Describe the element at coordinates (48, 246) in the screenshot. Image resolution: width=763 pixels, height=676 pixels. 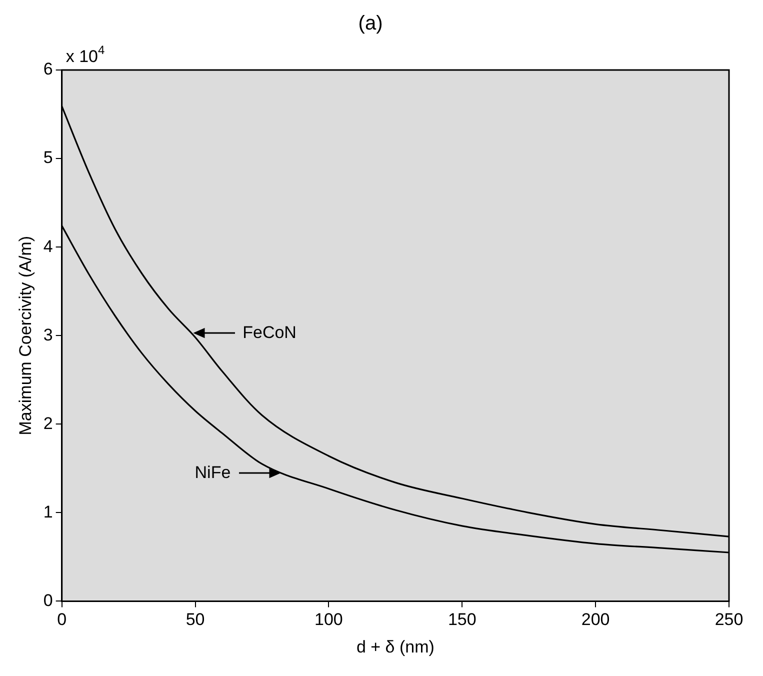
I see `y-tick-label: 4` at that location.